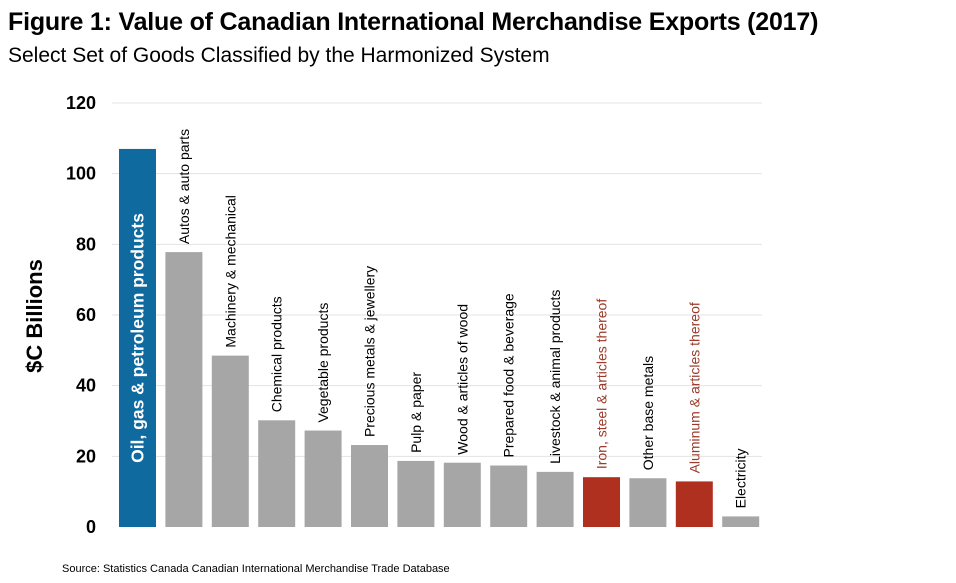 Image resolution: width=956 pixels, height=583 pixels. I want to click on category-label: Electricity, so click(741, 478).